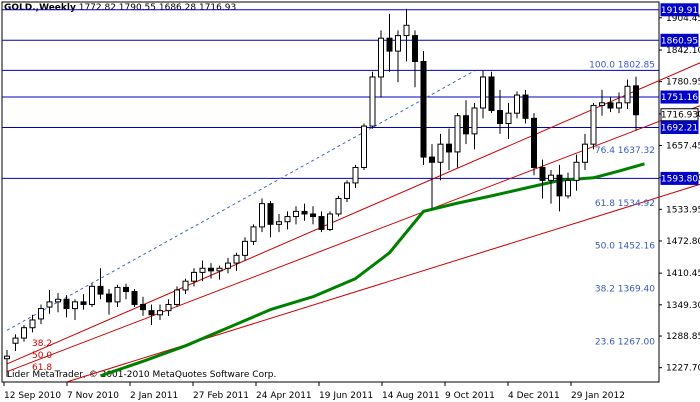 Image resolution: width=700 pixels, height=402 pixels. I want to click on fib-level-label: 38.2 1369.40, so click(625, 289).